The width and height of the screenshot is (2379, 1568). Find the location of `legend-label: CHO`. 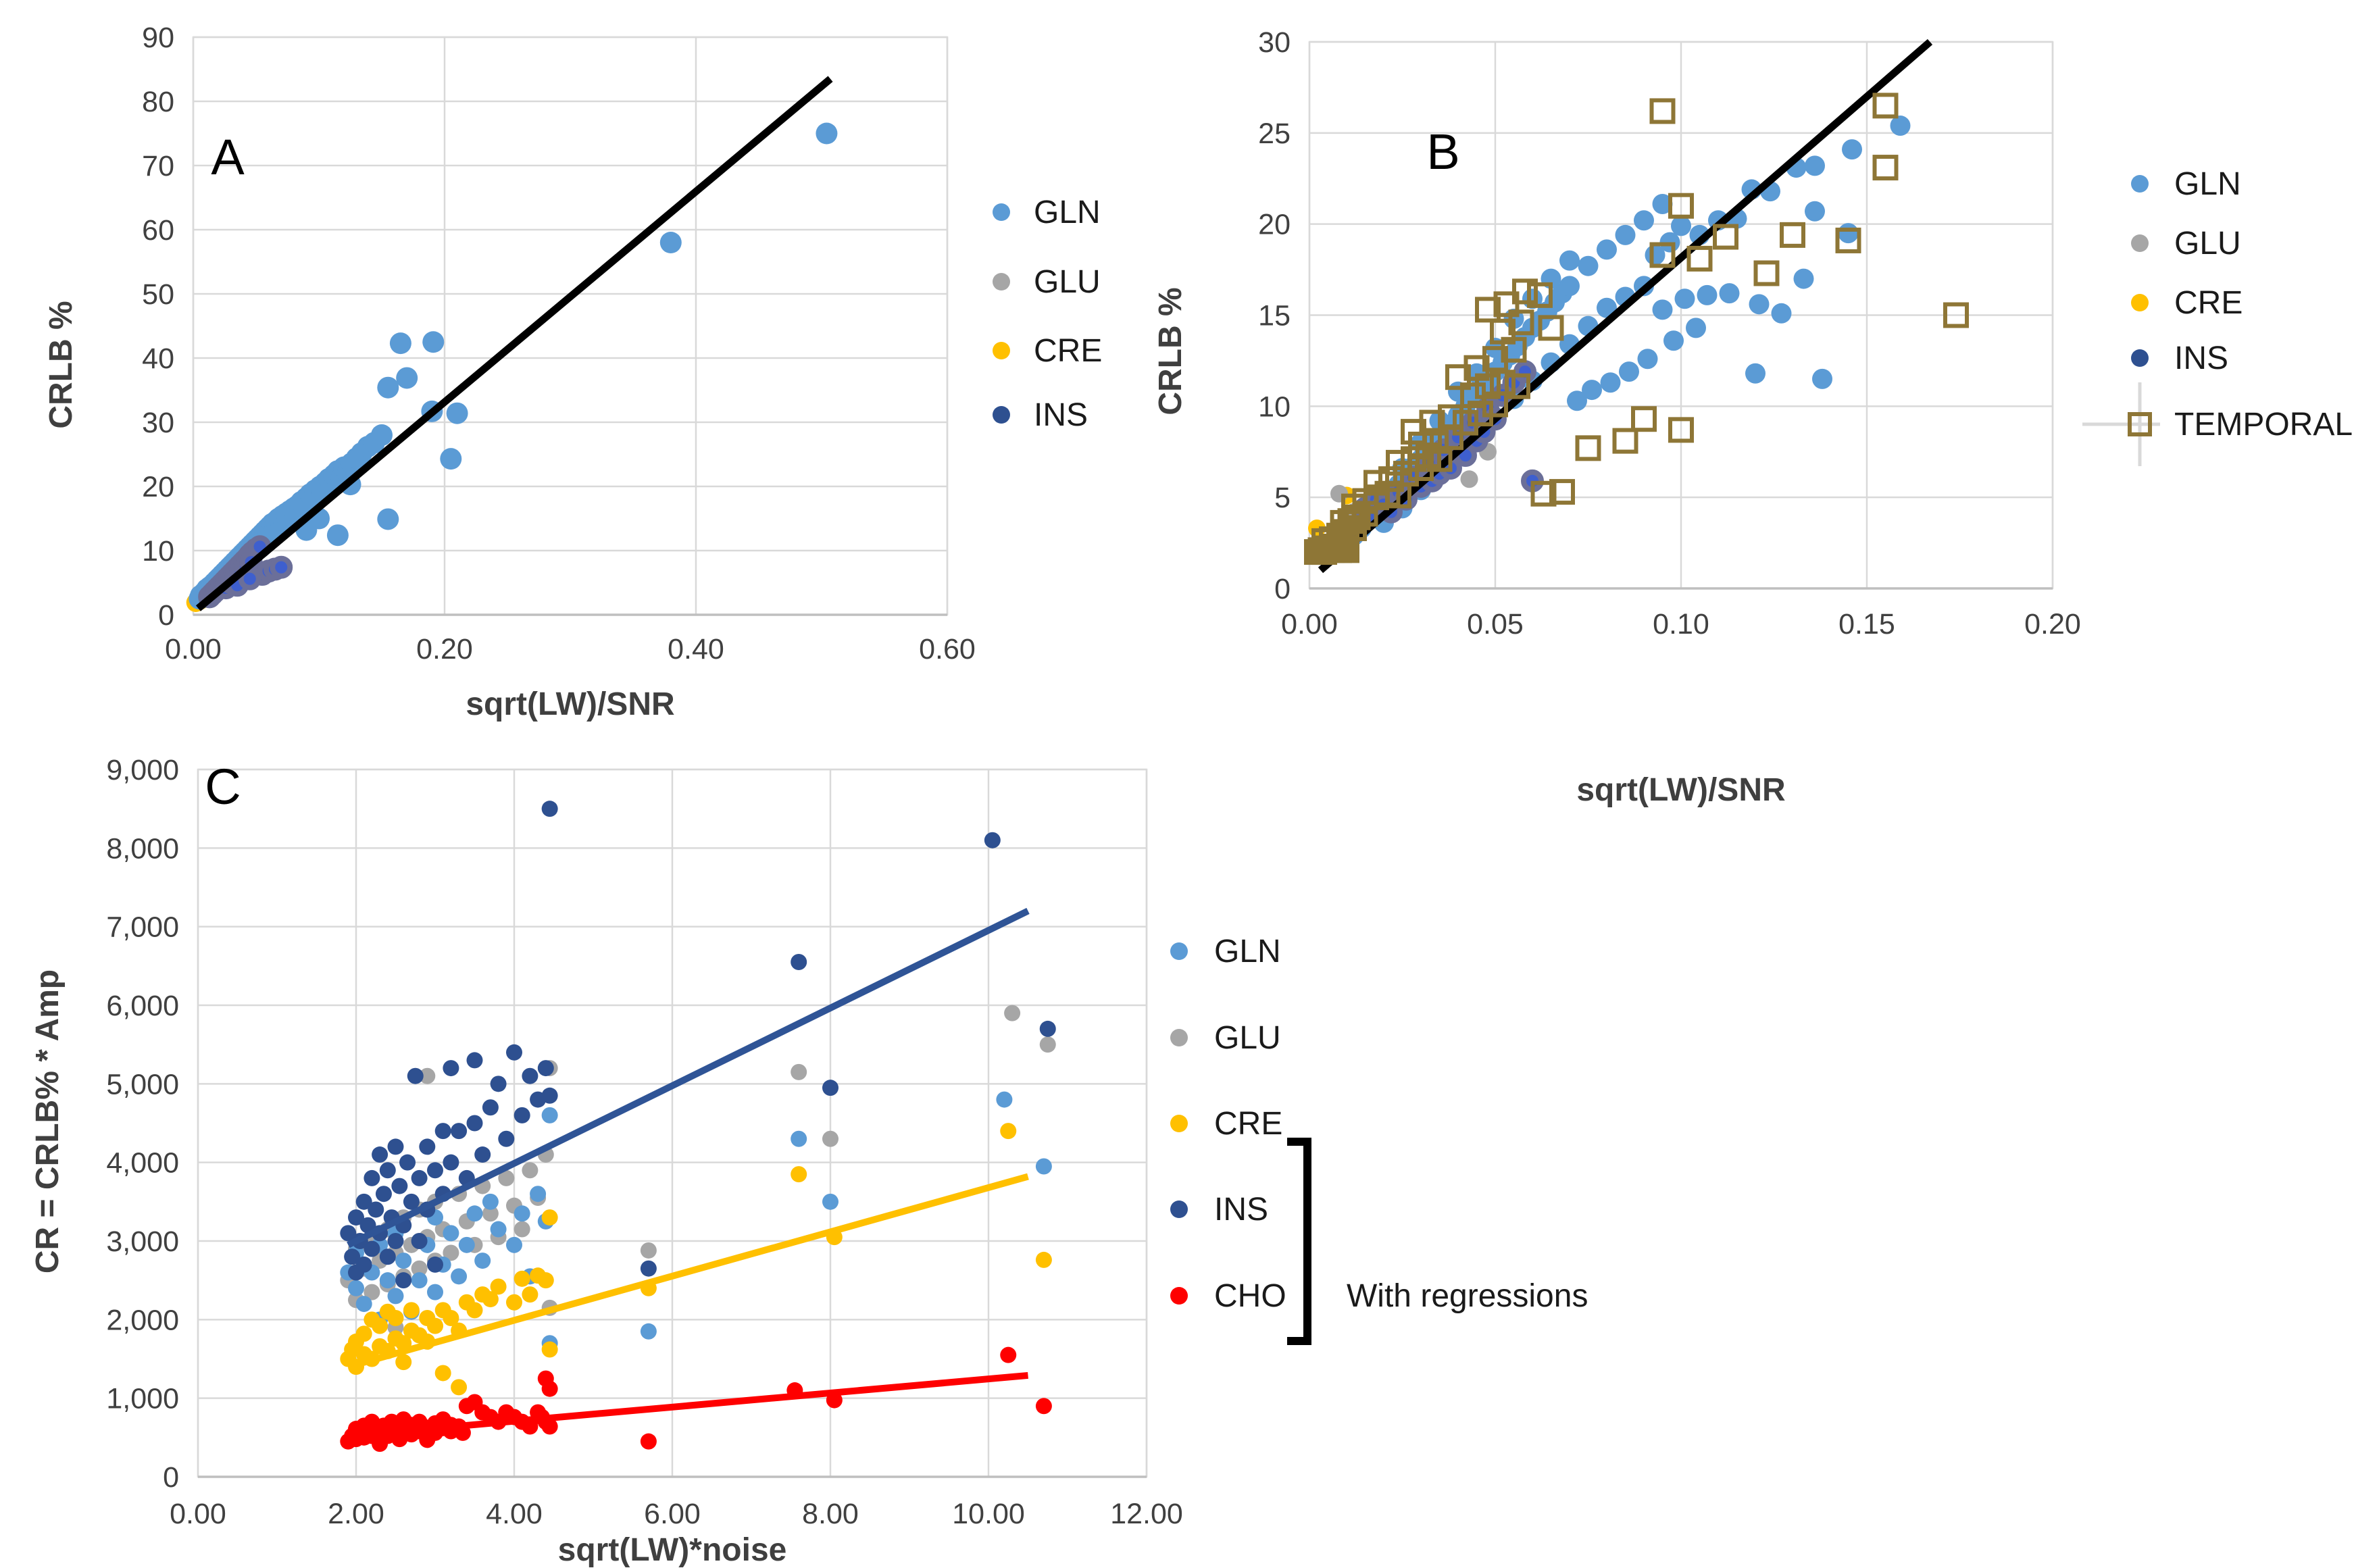

legend-label: CHO is located at coordinates (1250, 1296).